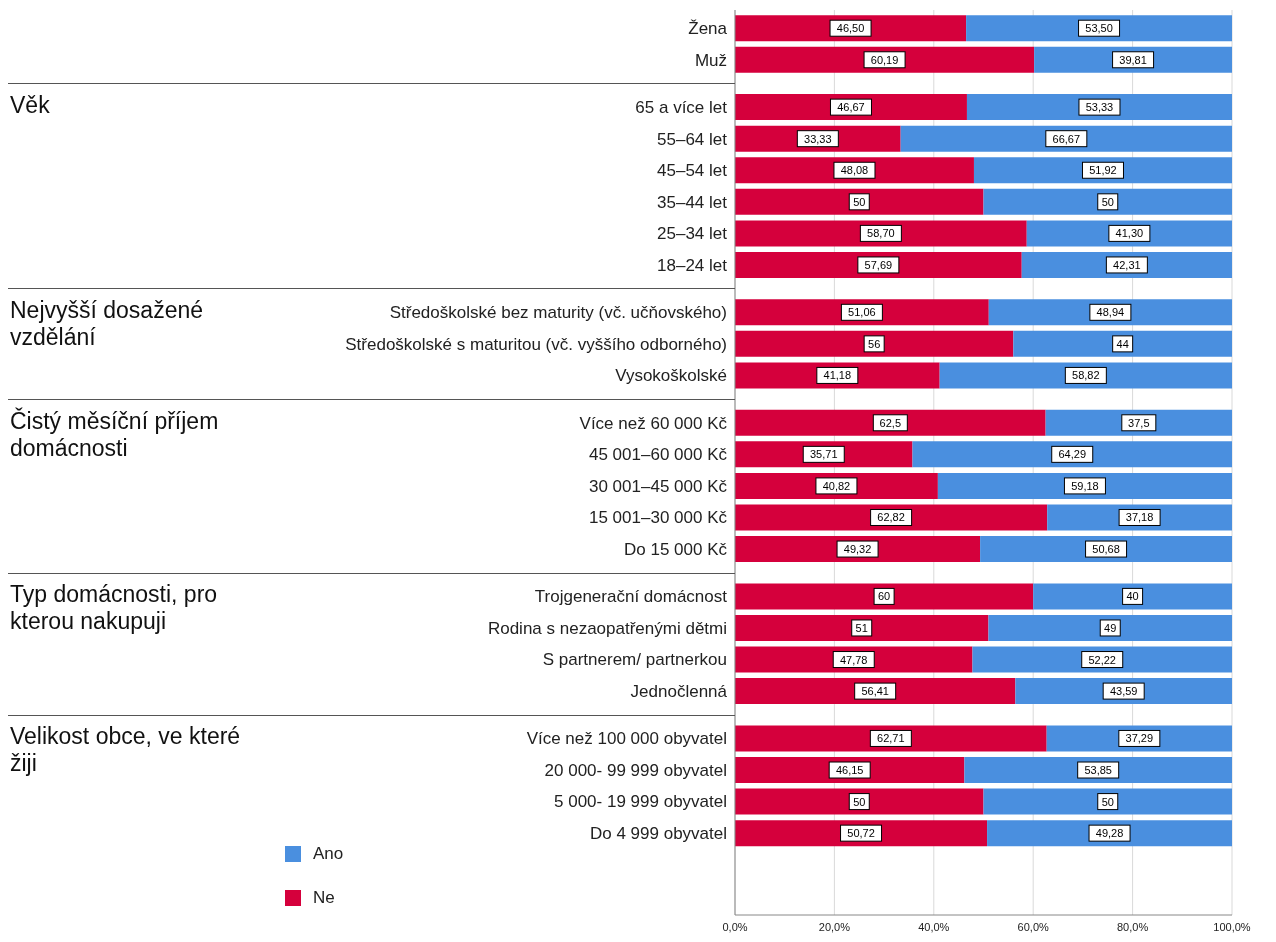  What do you see at coordinates (861, 627) in the screenshot?
I see `data-label: 51` at bounding box center [861, 627].